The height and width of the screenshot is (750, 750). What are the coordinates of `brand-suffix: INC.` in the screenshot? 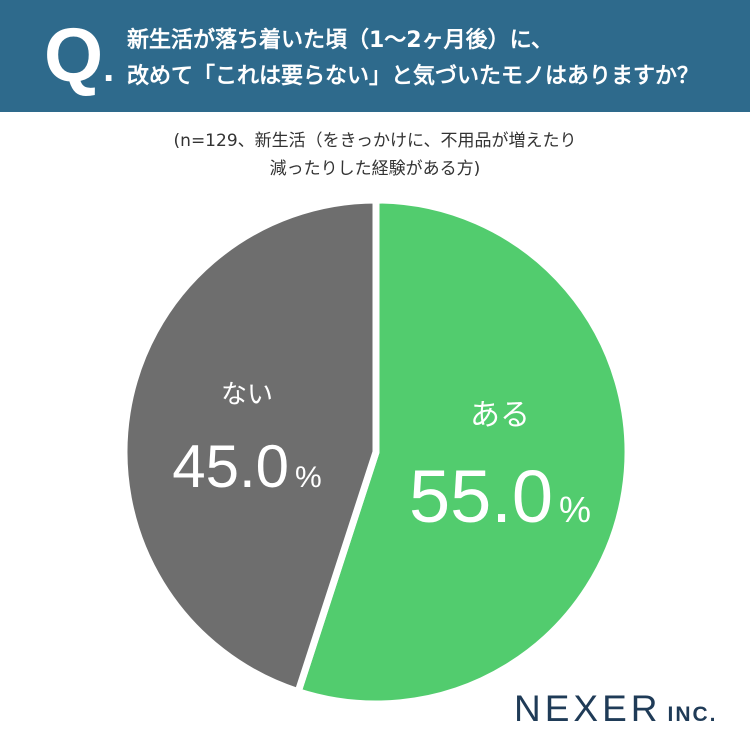 It's located at (692, 714).